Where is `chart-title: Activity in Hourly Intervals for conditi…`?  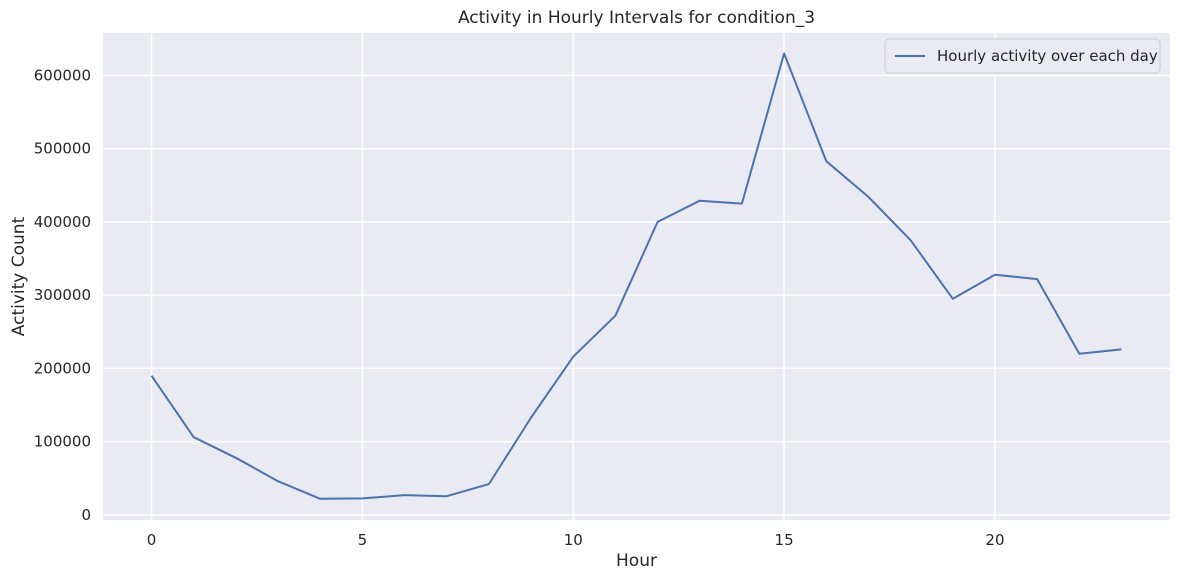 chart-title: Activity in Hourly Intervals for conditi… is located at coordinates (636, 18).